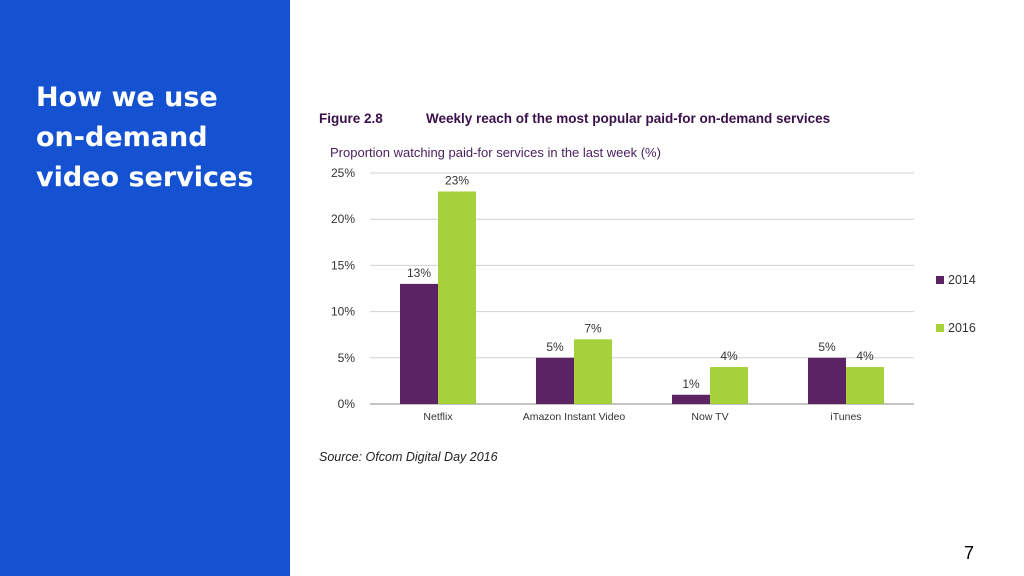 Image resolution: width=1024 pixels, height=576 pixels. I want to click on data-label: 23%, so click(457, 180).